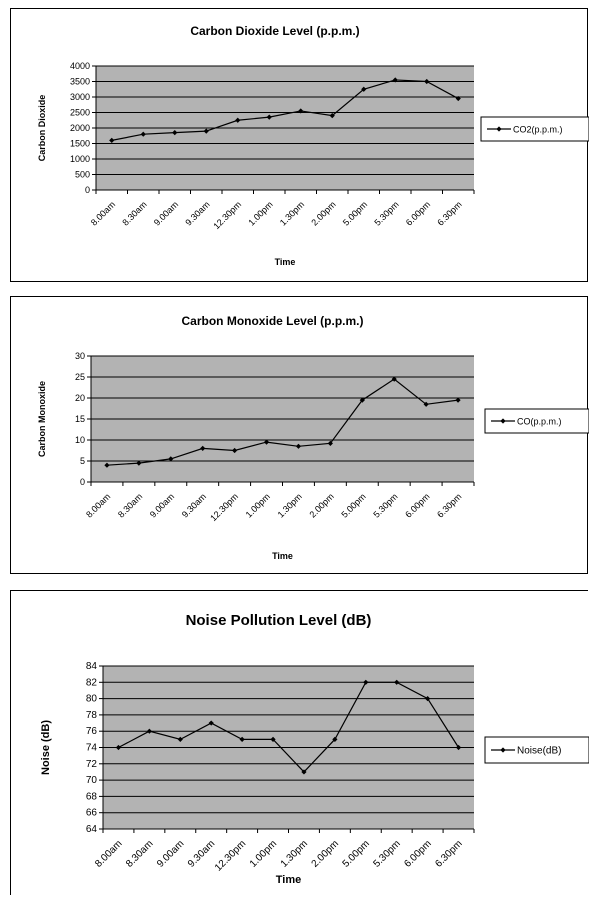 The image size is (591, 899). What do you see at coordinates (92, 813) in the screenshot?
I see `y-tick-label: 66` at bounding box center [92, 813].